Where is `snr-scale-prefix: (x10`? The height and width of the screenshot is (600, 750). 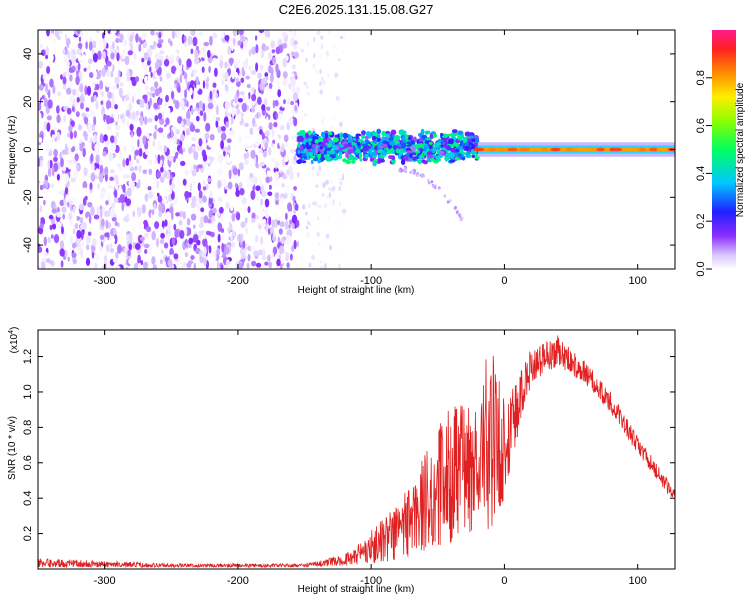
snr-scale-prefix: (x10 is located at coordinates (14, 343).